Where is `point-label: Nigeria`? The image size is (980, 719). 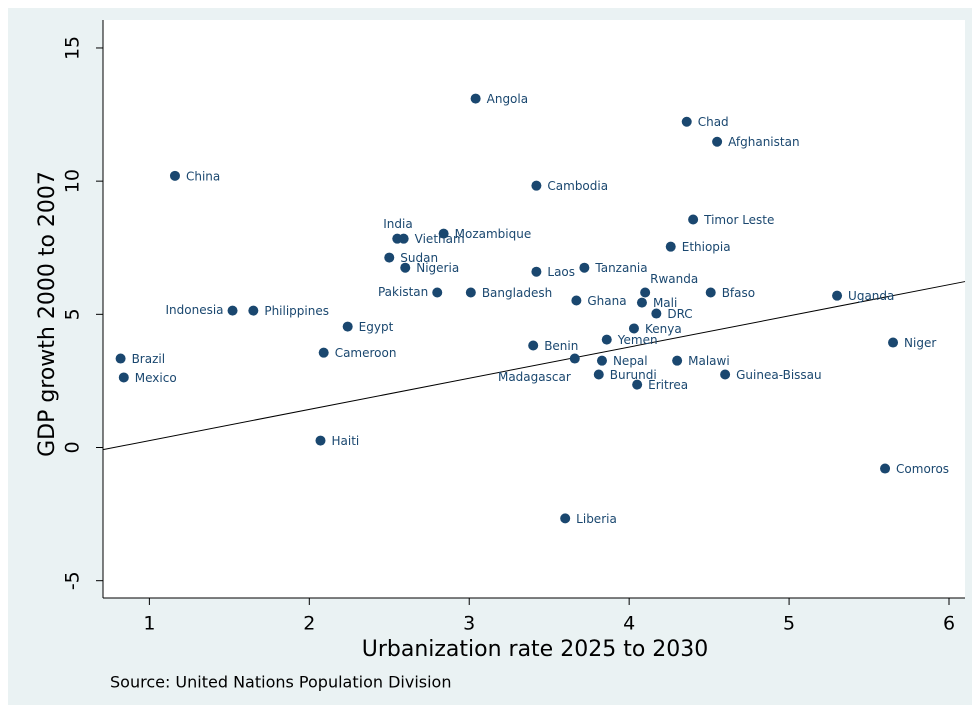
point-label: Nigeria is located at coordinates (437, 268).